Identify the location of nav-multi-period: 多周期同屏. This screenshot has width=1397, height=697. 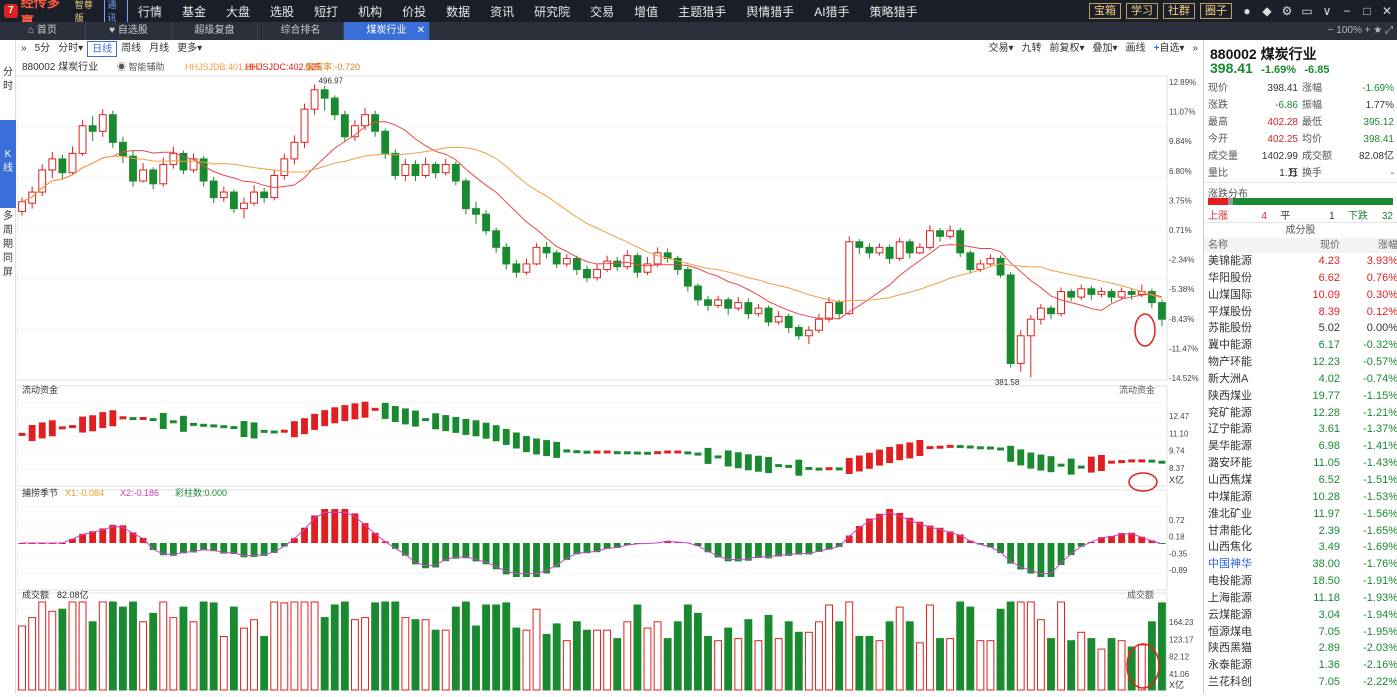
(8, 248).